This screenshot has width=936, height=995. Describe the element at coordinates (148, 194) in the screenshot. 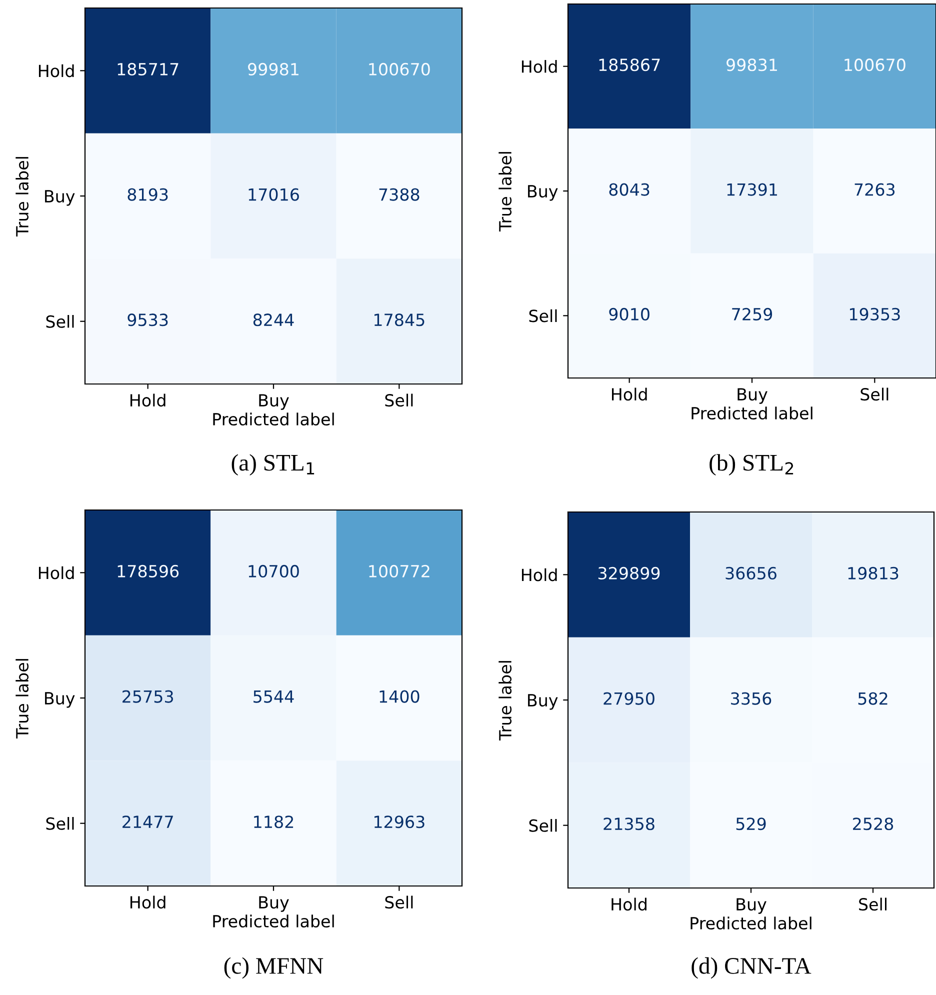

I see `data-label: 8193` at that location.